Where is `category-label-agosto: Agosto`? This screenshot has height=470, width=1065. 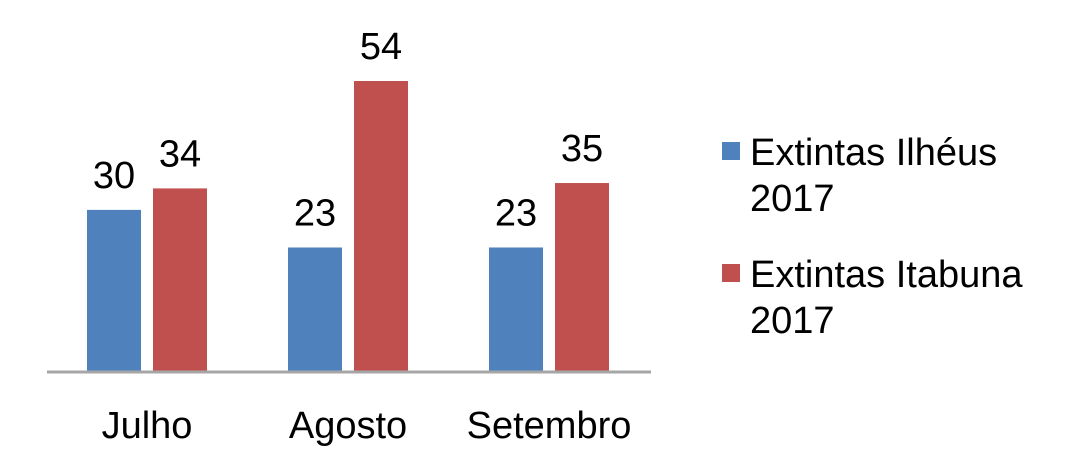
category-label-agosto: Agosto is located at coordinates (348, 426).